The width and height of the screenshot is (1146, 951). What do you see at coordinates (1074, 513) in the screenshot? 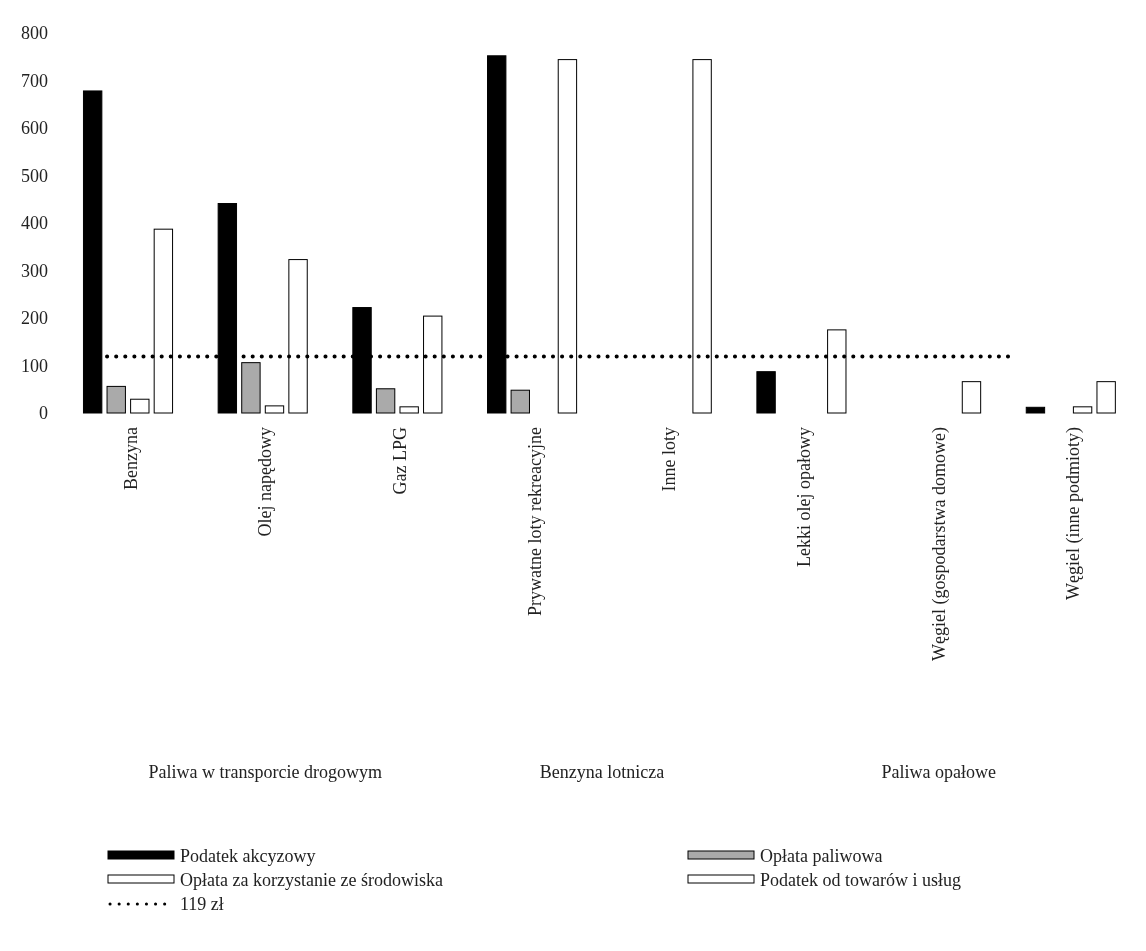
I see `x-tick-label: Węgiel (inne podmioty)` at bounding box center [1074, 513].